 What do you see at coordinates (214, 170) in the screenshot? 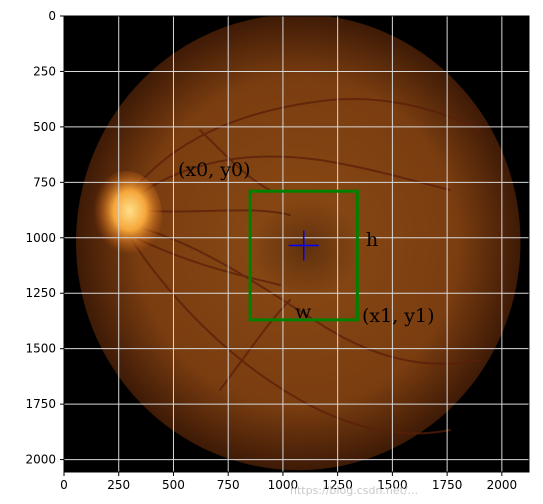
I see `label-top-left: (x0, y0)` at bounding box center [214, 170].